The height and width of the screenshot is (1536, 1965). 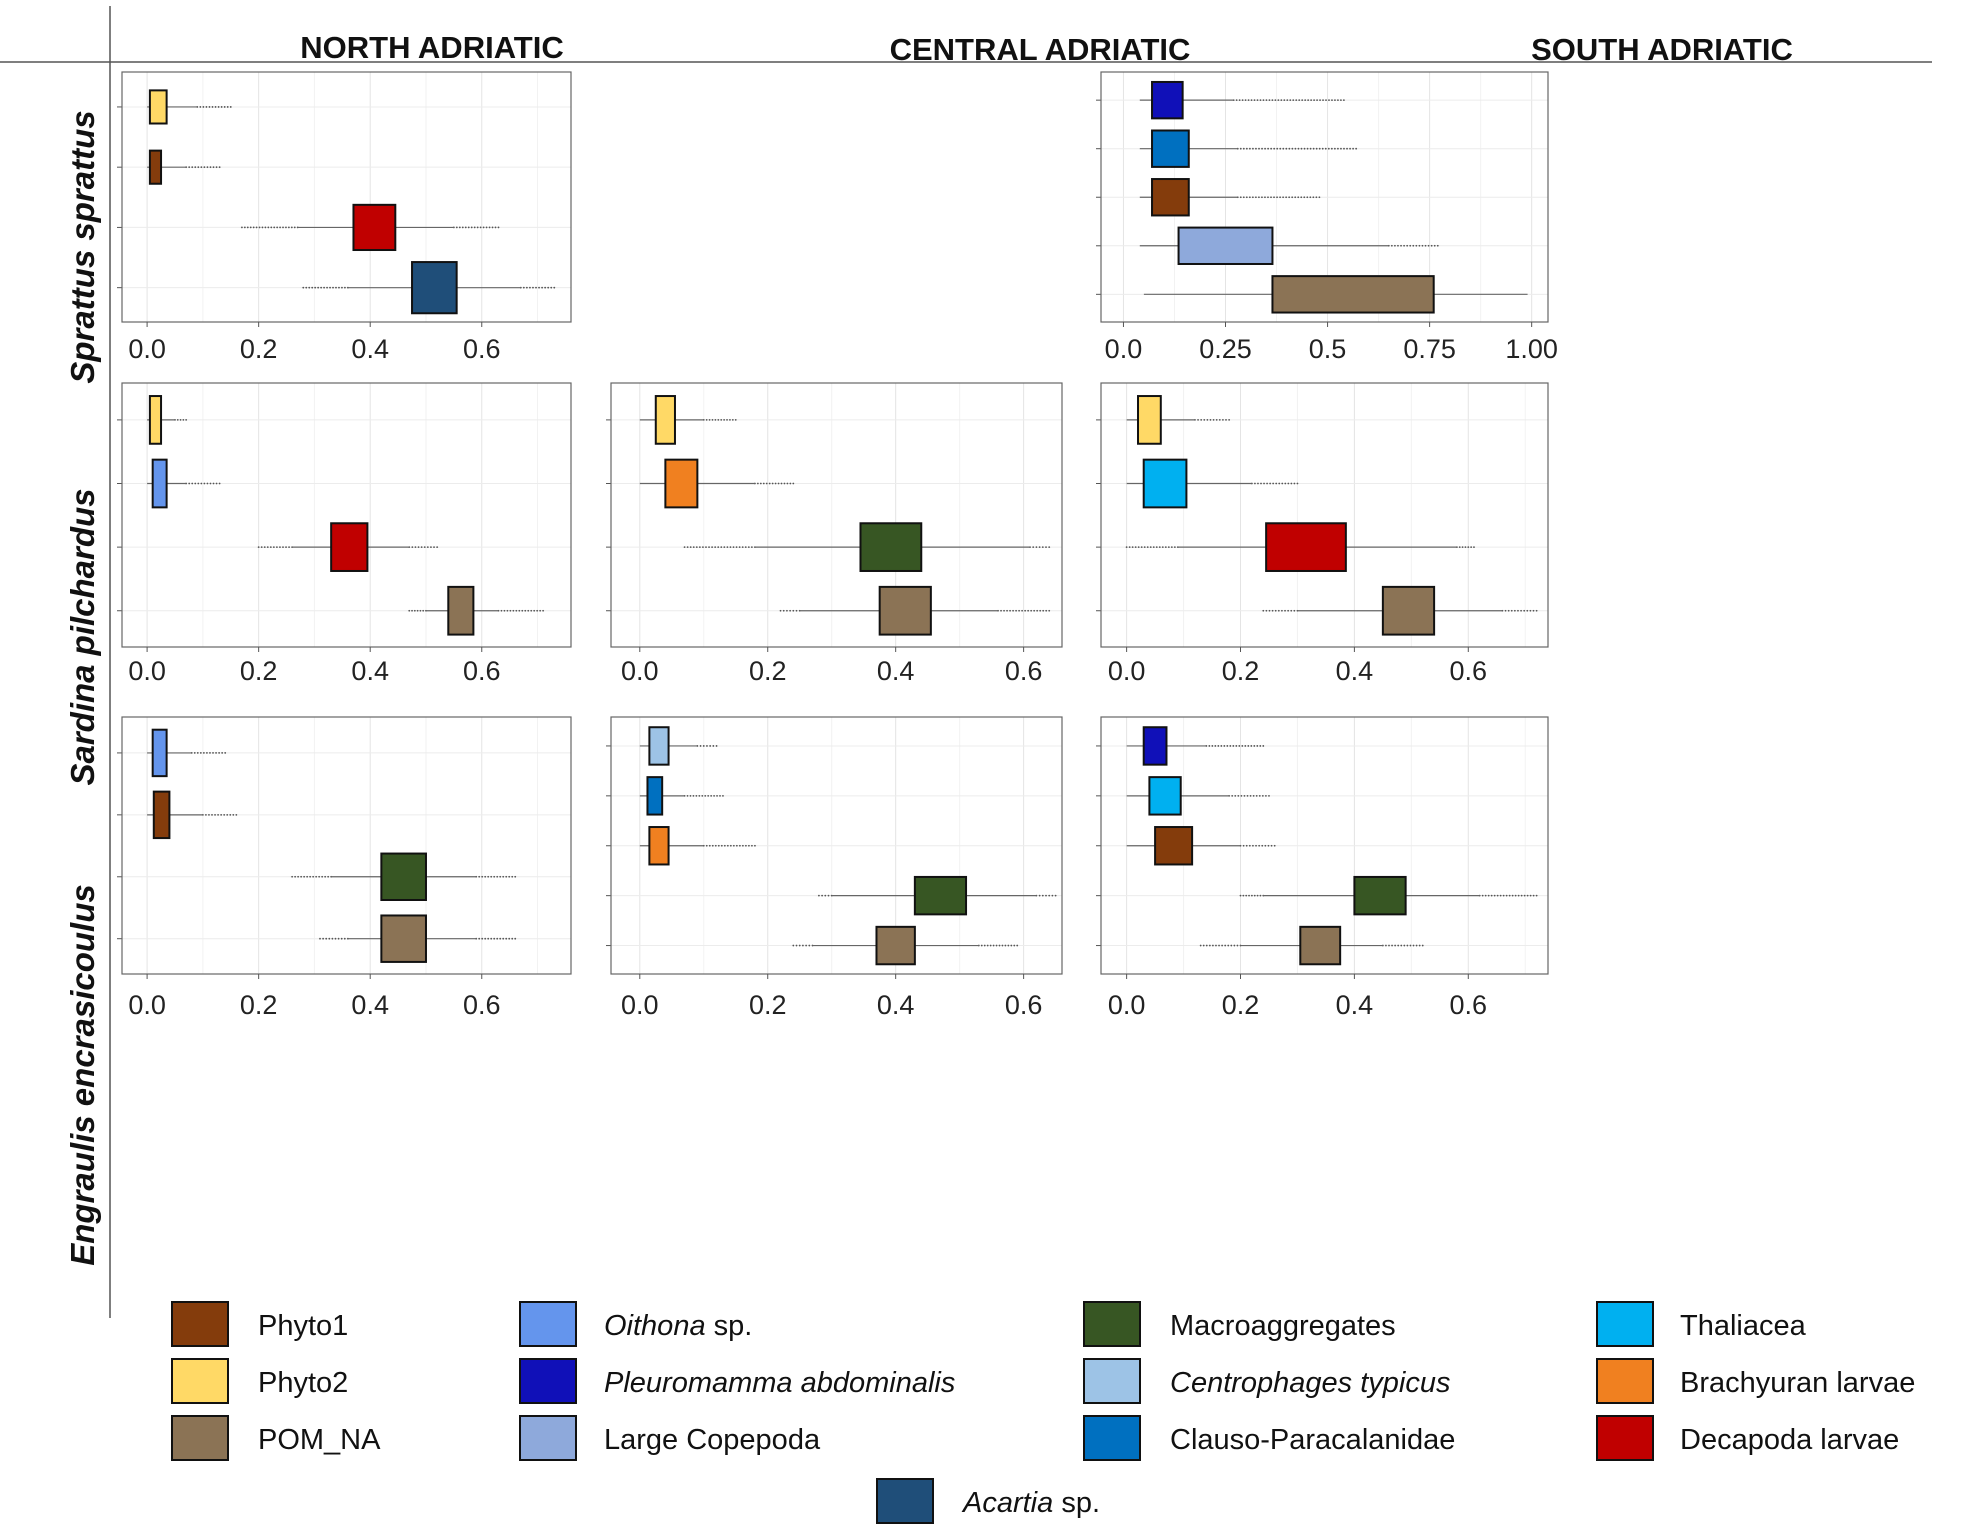 What do you see at coordinates (370, 349) in the screenshot?
I see `x-tick-label: 0.4` at bounding box center [370, 349].